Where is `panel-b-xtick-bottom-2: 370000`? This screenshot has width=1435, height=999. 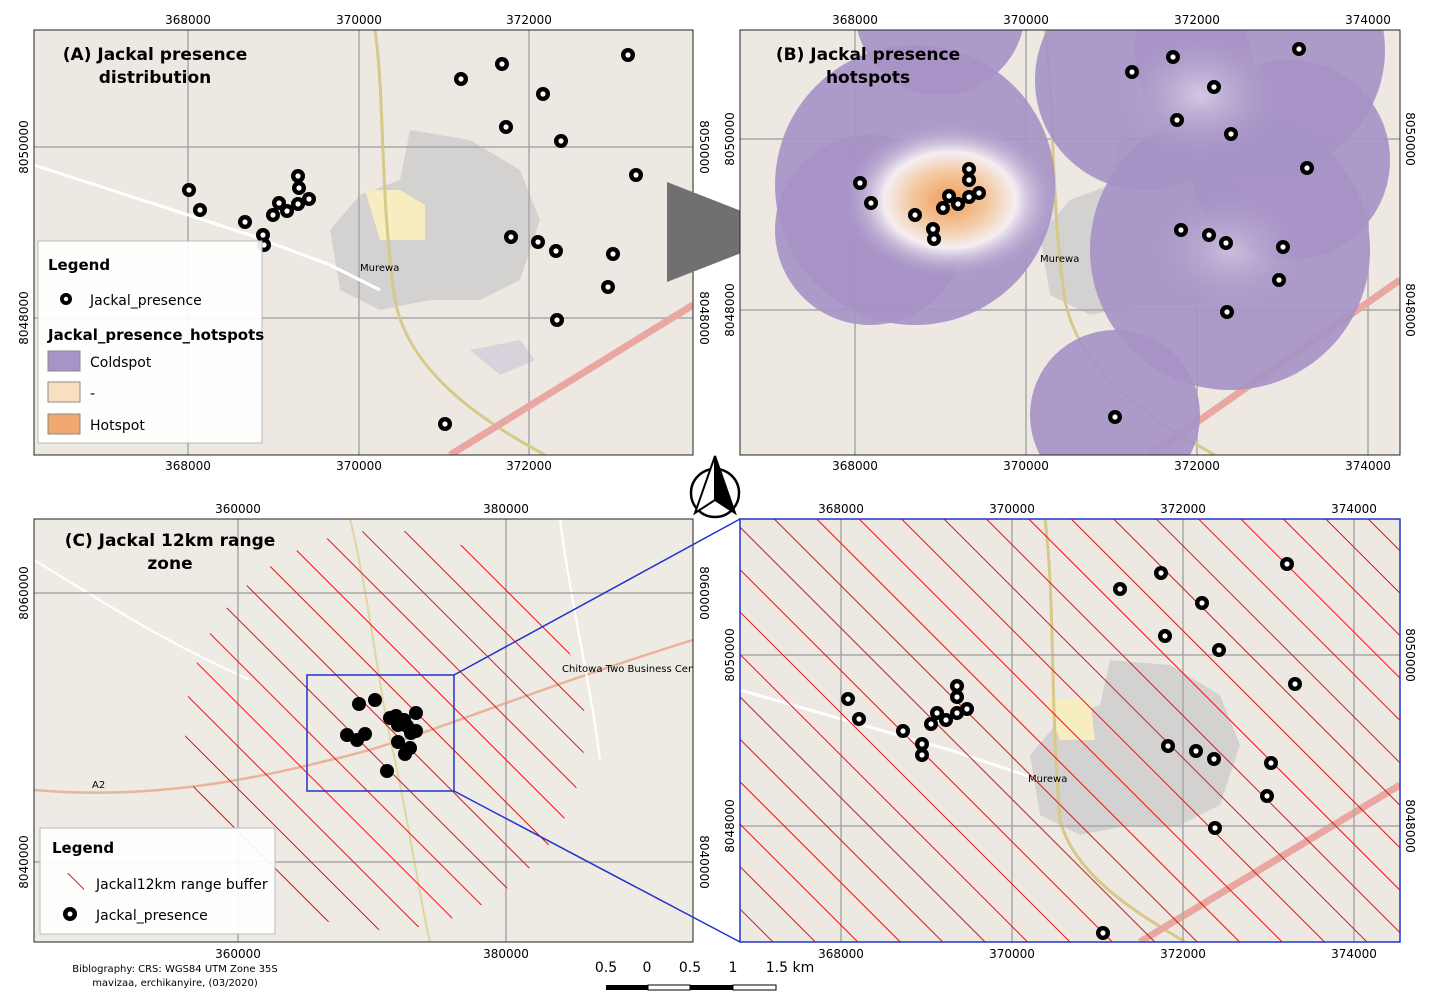
panel-b-xtick-bottom-2: 370000 is located at coordinates (1026, 466).